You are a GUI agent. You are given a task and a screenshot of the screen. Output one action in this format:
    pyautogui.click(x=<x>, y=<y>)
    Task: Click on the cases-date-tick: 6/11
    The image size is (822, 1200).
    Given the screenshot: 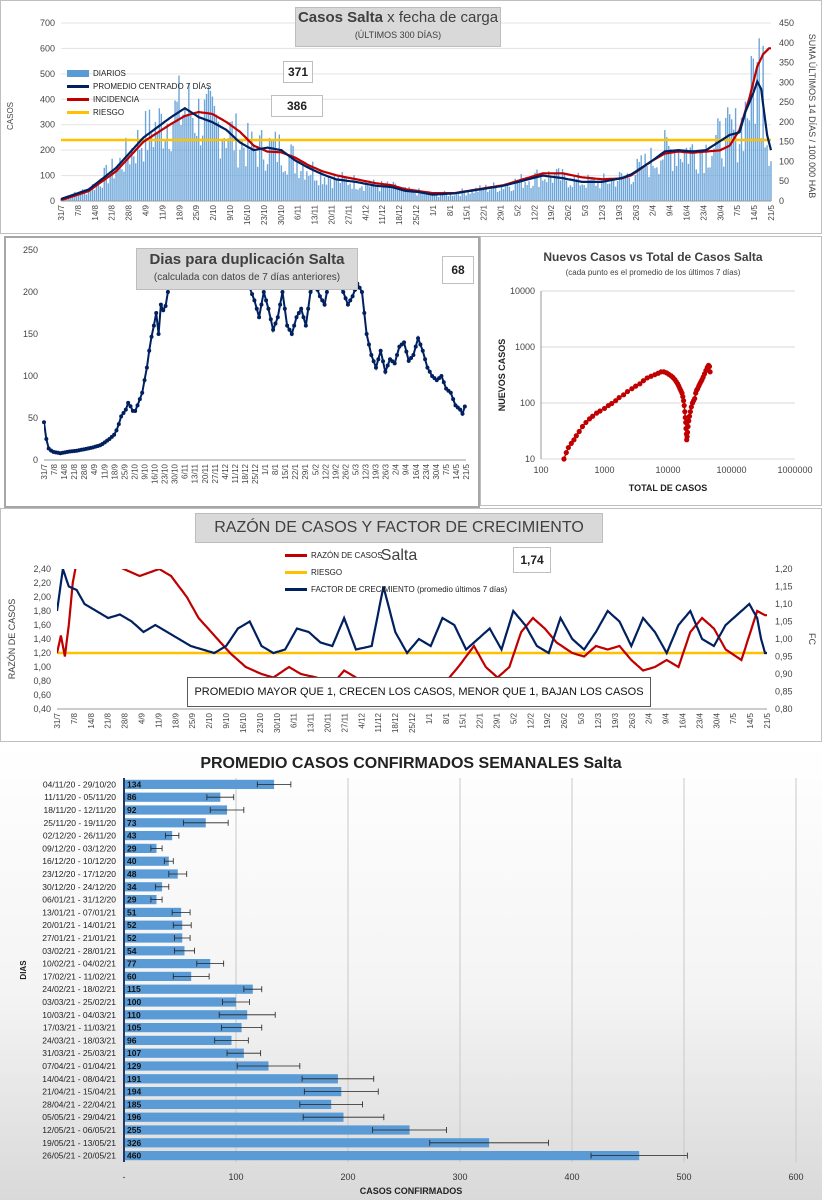 What is the action you would take?
    pyautogui.click(x=298, y=212)
    